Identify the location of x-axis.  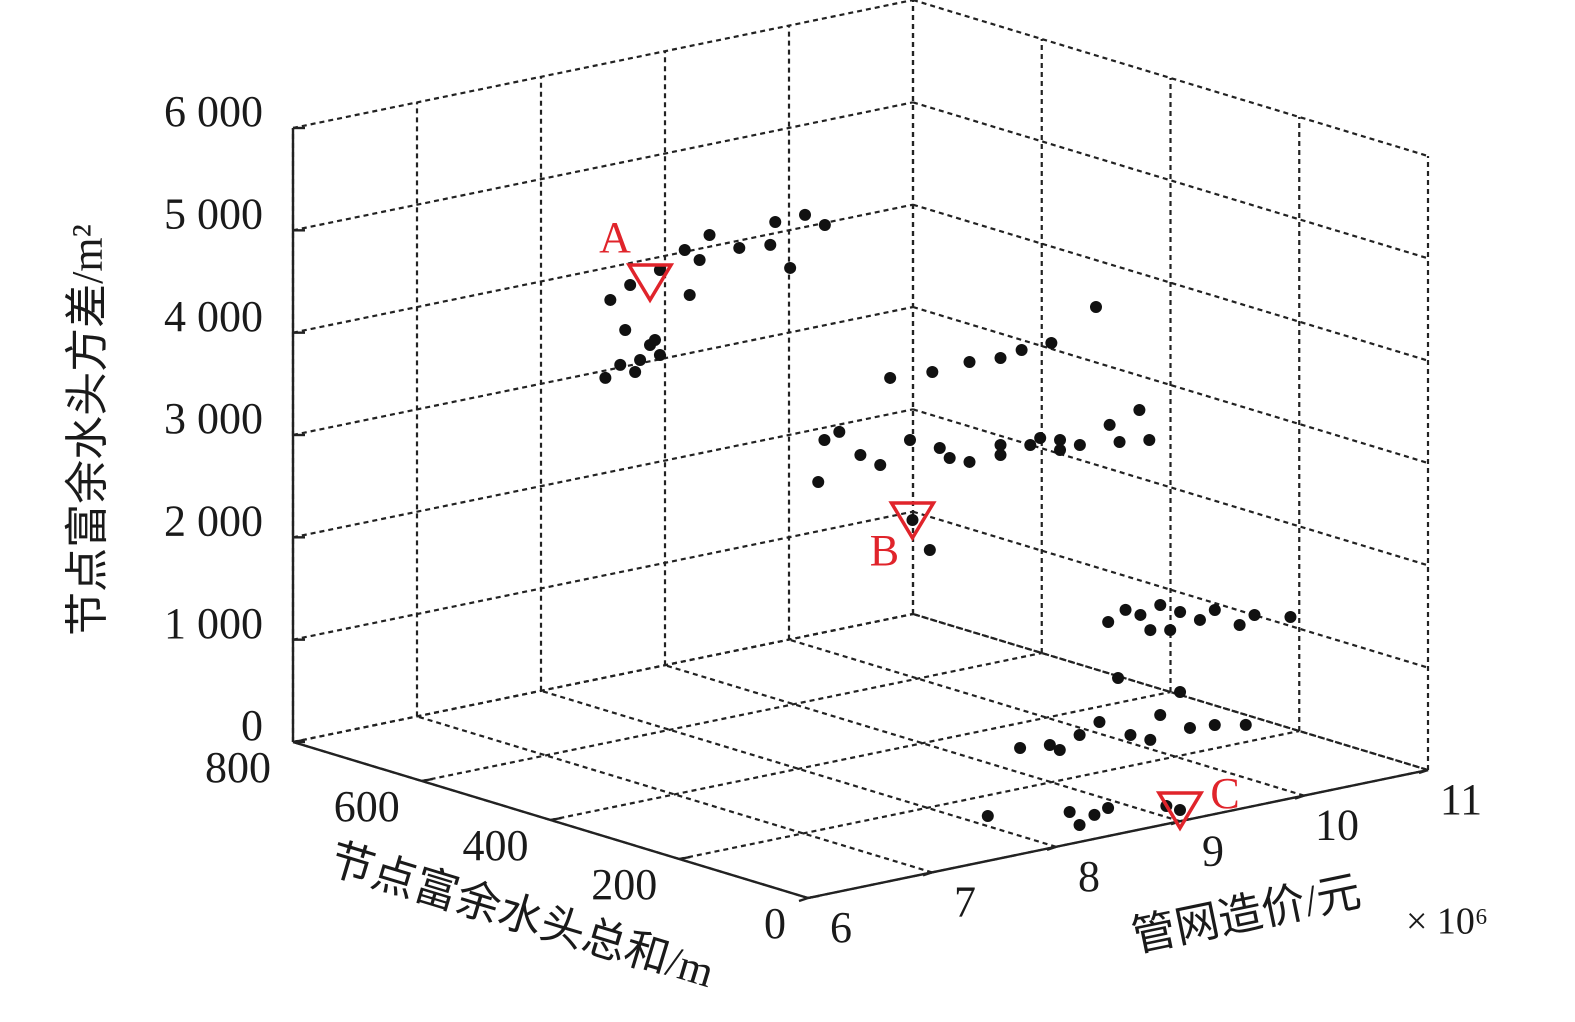
(1118, 834).